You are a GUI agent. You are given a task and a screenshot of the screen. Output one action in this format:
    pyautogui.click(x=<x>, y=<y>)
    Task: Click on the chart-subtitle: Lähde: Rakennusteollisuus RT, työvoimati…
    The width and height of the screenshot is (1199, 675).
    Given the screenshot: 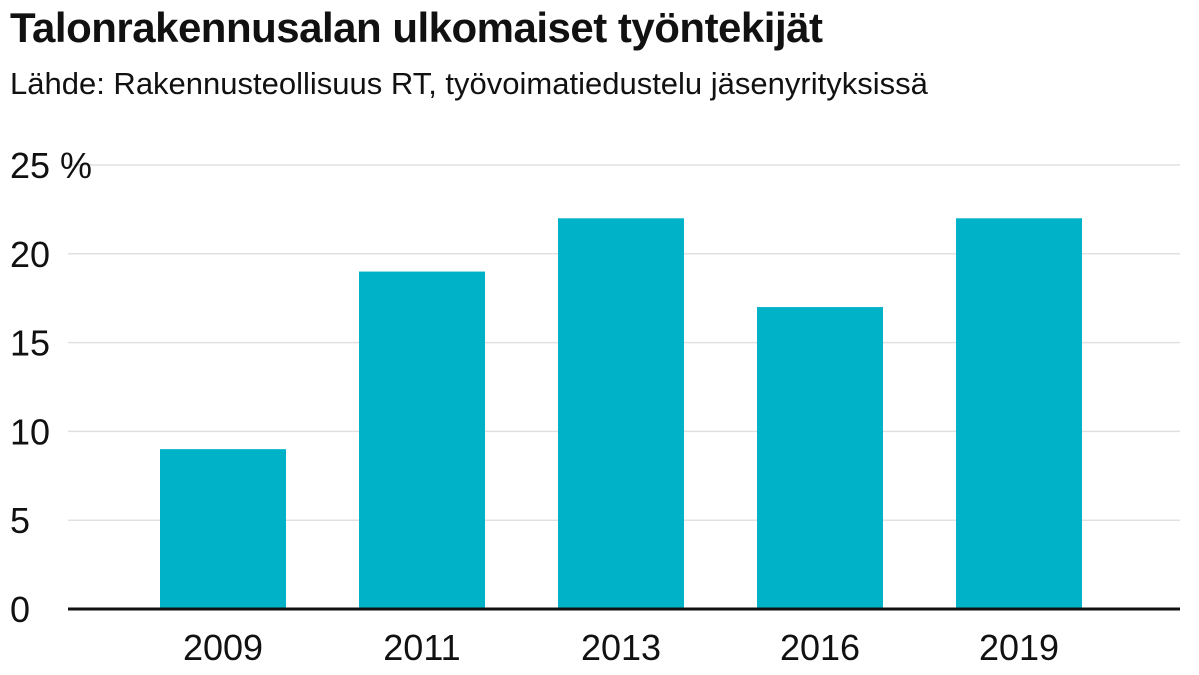 What is the action you would take?
    pyautogui.click(x=469, y=83)
    